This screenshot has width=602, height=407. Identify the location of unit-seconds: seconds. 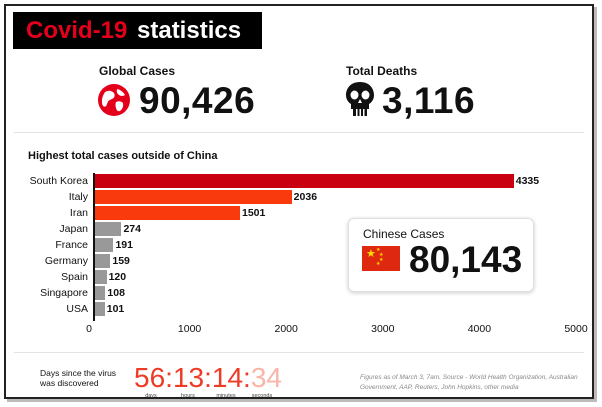
(262, 396).